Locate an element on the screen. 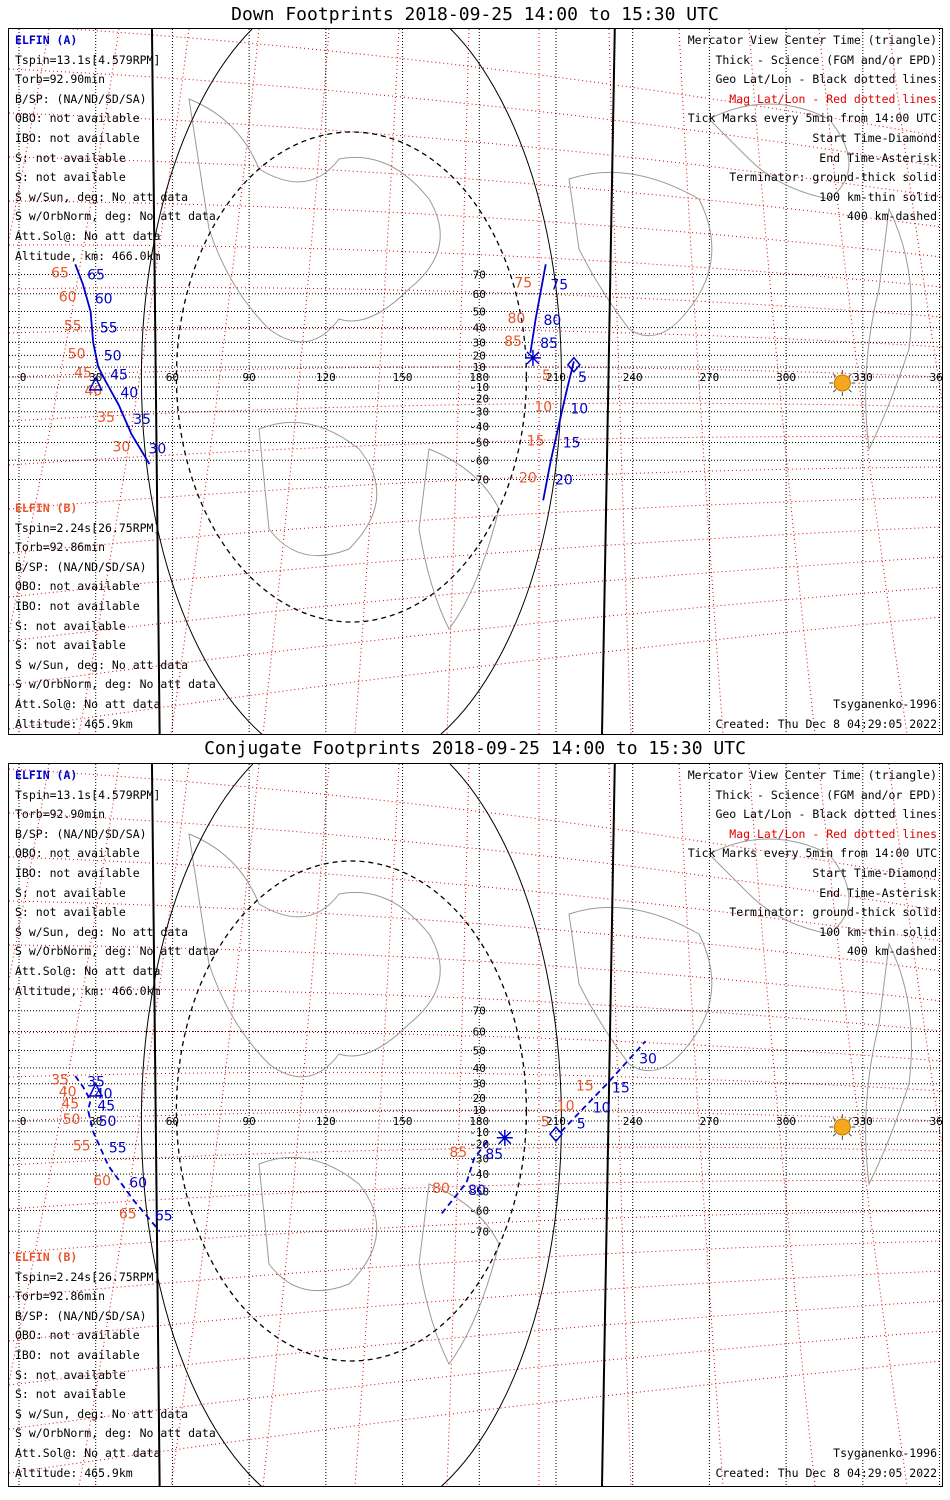  track-tick-label-a: 80 is located at coordinates (553, 321).